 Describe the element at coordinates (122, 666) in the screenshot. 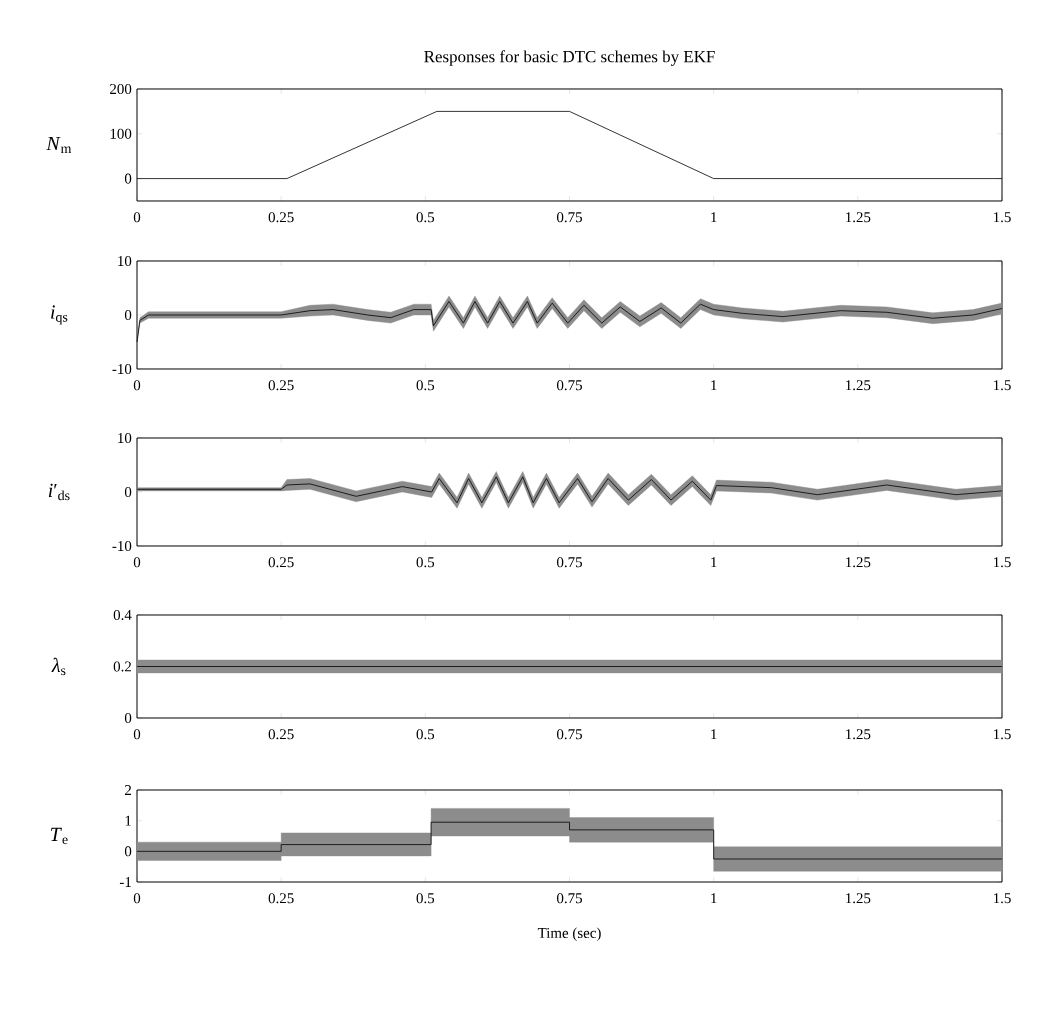

I see `y-tick-label: 0.2` at that location.